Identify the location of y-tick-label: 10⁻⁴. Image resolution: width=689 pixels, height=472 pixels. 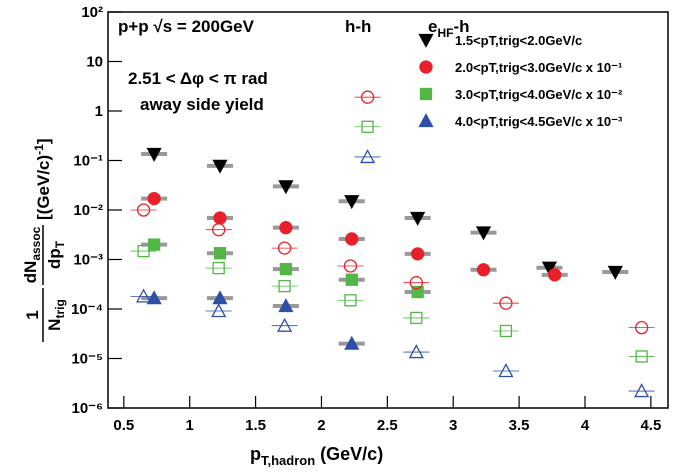
(87, 309).